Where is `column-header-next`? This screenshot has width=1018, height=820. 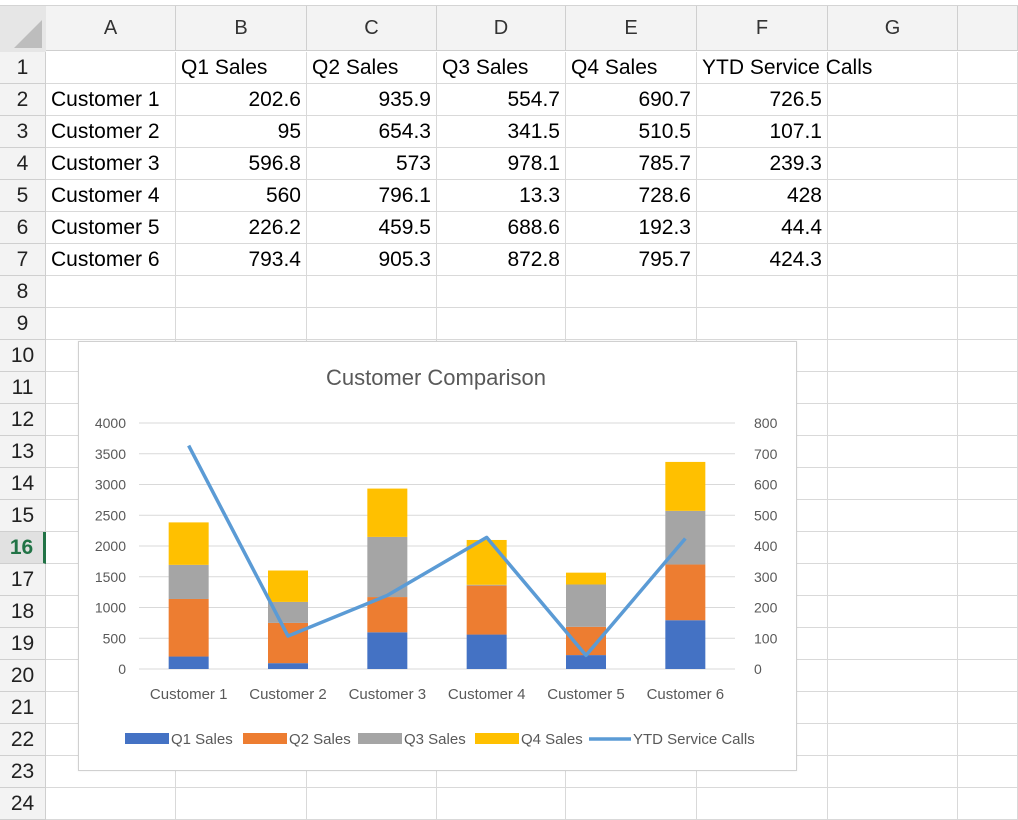
column-header-next is located at coordinates (988, 28).